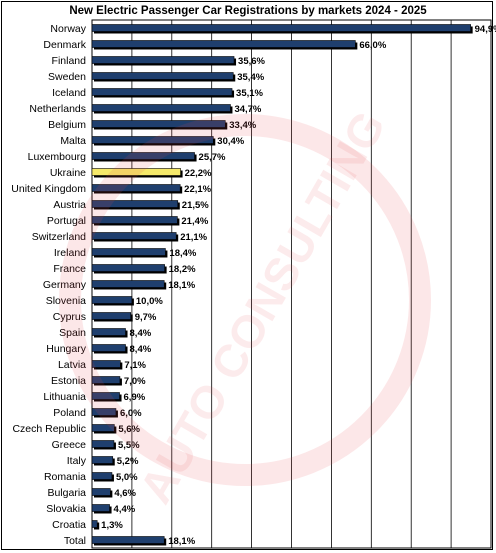 The image size is (496, 553). What do you see at coordinates (68, 29) in the screenshot?
I see `category-label: Norway` at bounding box center [68, 29].